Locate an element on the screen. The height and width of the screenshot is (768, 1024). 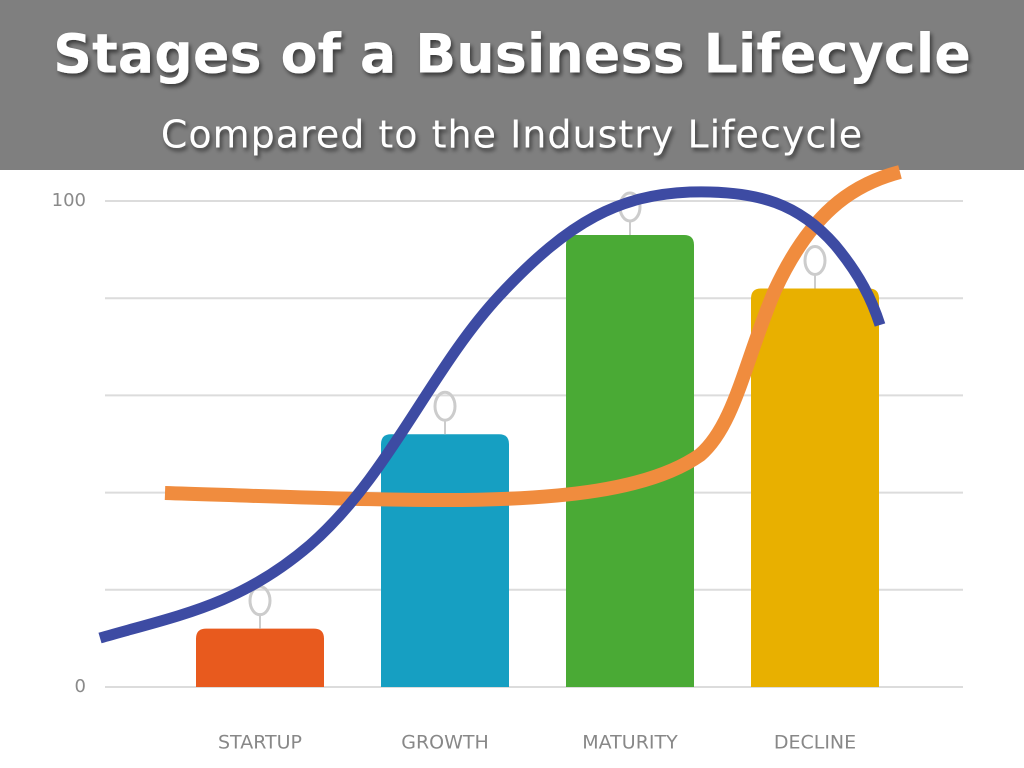
y-tick-label: 100 is located at coordinates (69, 200).